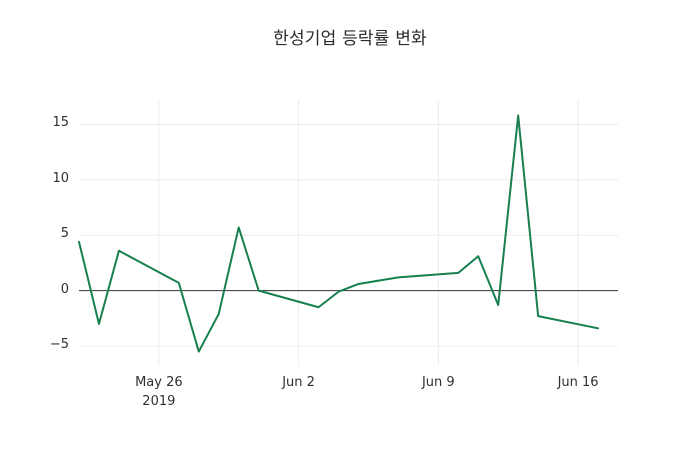 The image size is (700, 450). Describe the element at coordinates (350, 39) in the screenshot. I see `chart-title: 한성기업 등락률 변화` at that location.